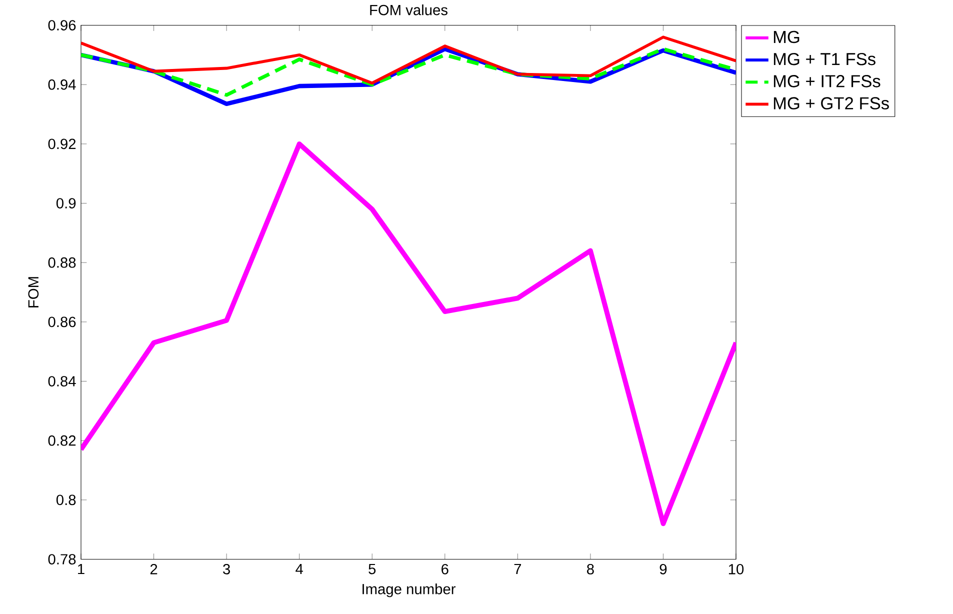  What do you see at coordinates (66, 203) in the screenshot?
I see `y-tick-label: 0.9` at bounding box center [66, 203].